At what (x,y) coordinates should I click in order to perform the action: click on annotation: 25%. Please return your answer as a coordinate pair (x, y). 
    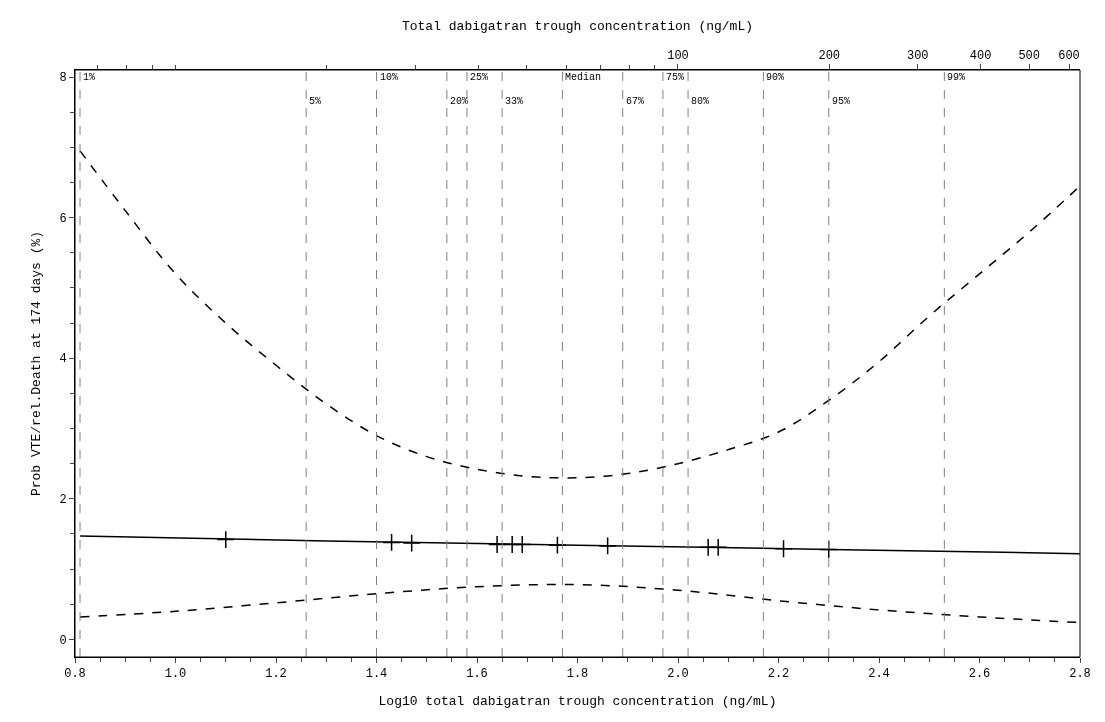
    Looking at the image, I should click on (479, 77).